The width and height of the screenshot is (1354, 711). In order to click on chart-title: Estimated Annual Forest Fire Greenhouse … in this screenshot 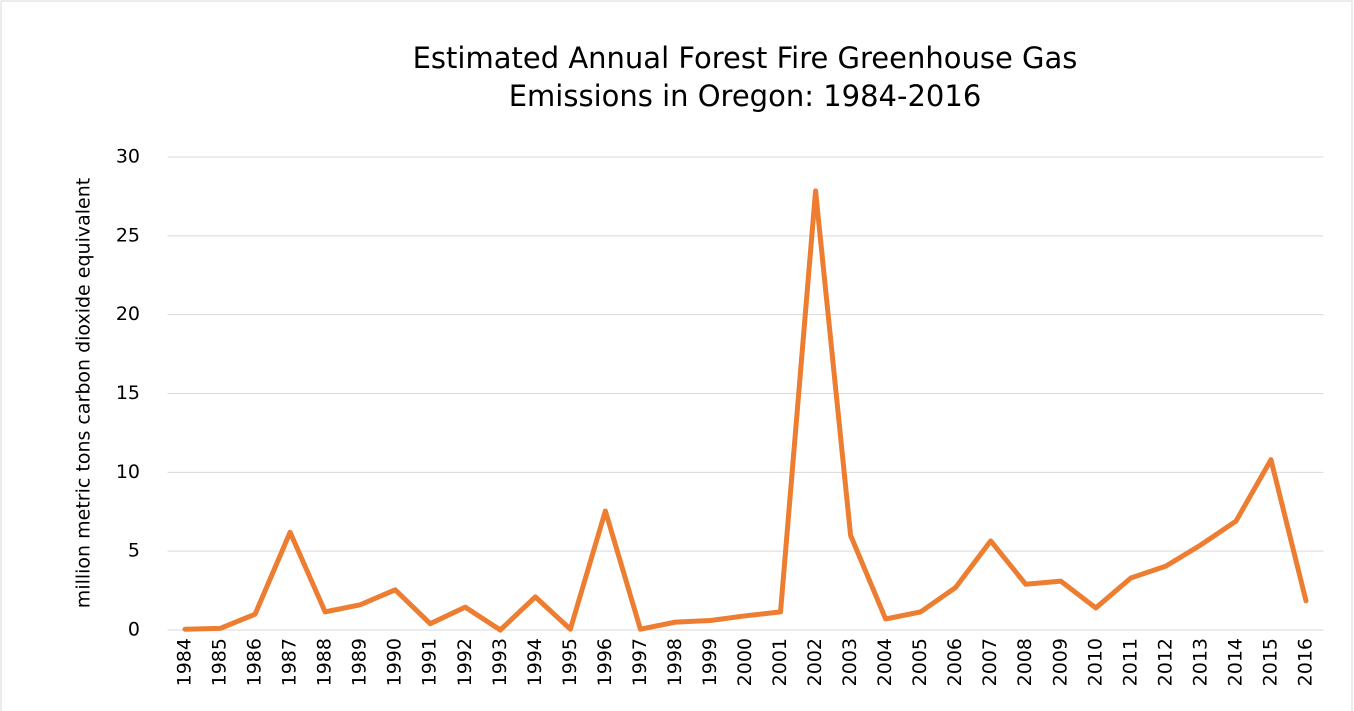, I will do `click(745, 58)`.